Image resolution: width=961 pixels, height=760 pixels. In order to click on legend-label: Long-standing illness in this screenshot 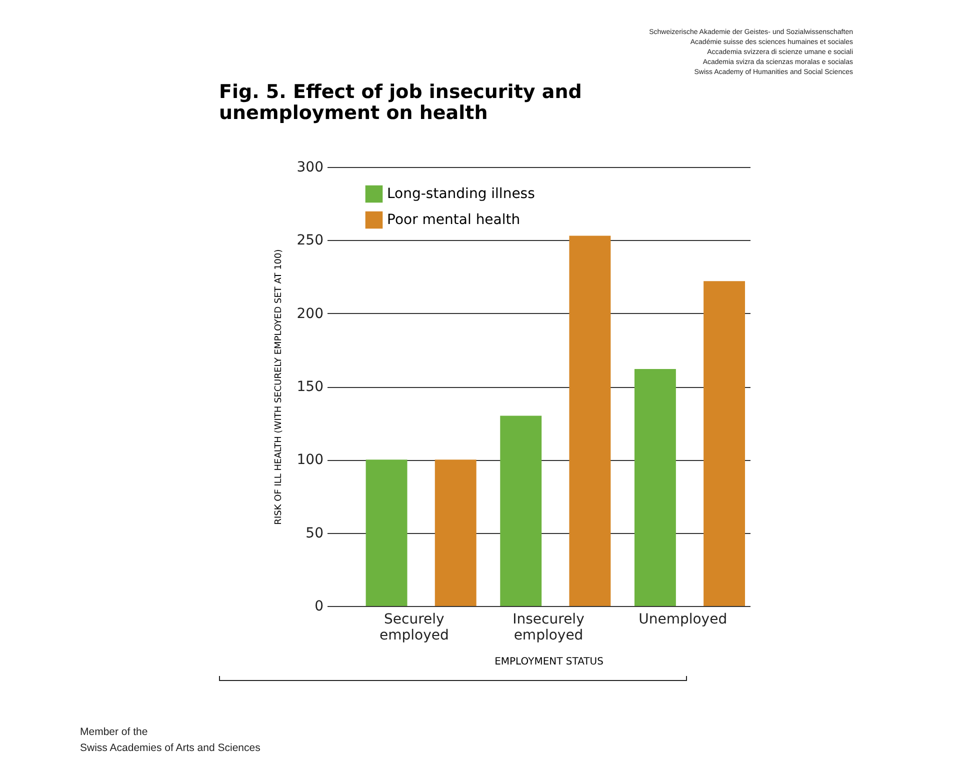, I will do `click(461, 194)`.